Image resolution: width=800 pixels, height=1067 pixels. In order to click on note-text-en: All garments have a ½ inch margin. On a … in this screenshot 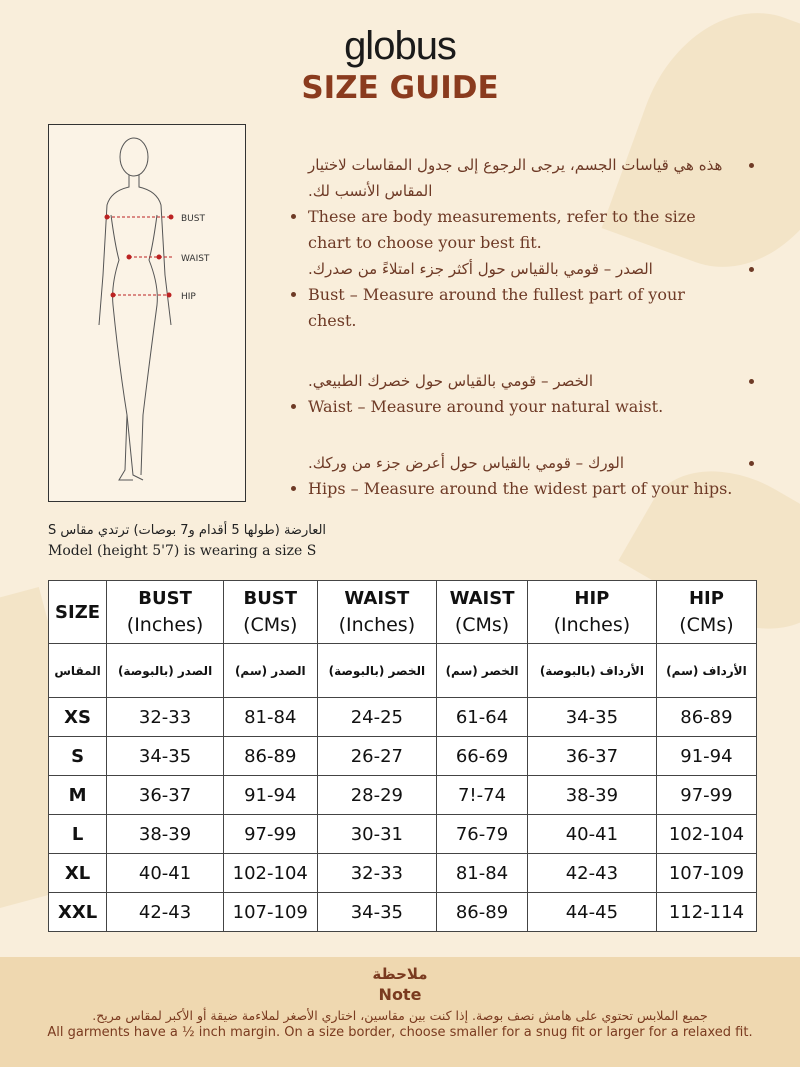, I will do `click(400, 1032)`.